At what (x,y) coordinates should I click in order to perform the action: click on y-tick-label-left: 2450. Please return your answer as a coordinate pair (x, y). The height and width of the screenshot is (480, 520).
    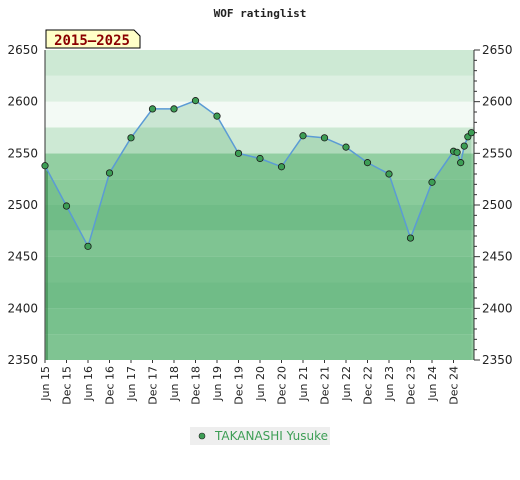
    Looking at the image, I should click on (22, 257).